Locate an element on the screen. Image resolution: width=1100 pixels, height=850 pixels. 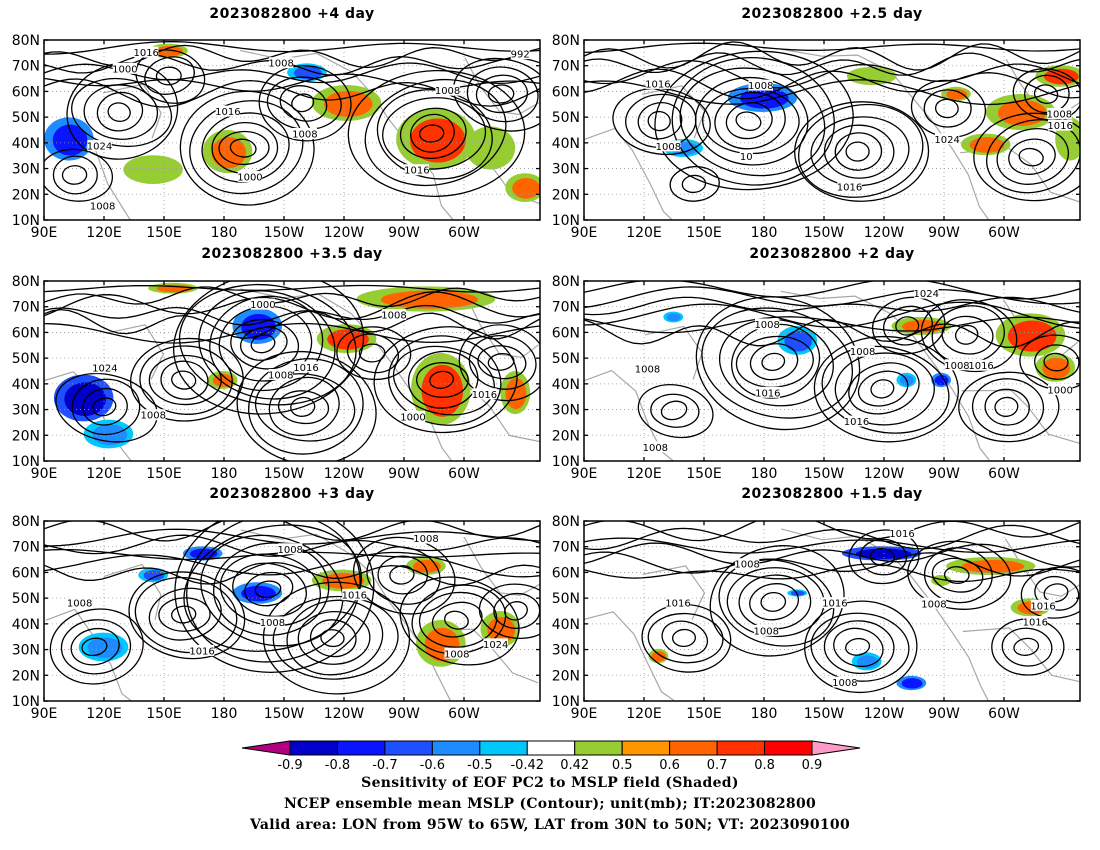
lon-tick-label: 90E is located at coordinates (44, 474).